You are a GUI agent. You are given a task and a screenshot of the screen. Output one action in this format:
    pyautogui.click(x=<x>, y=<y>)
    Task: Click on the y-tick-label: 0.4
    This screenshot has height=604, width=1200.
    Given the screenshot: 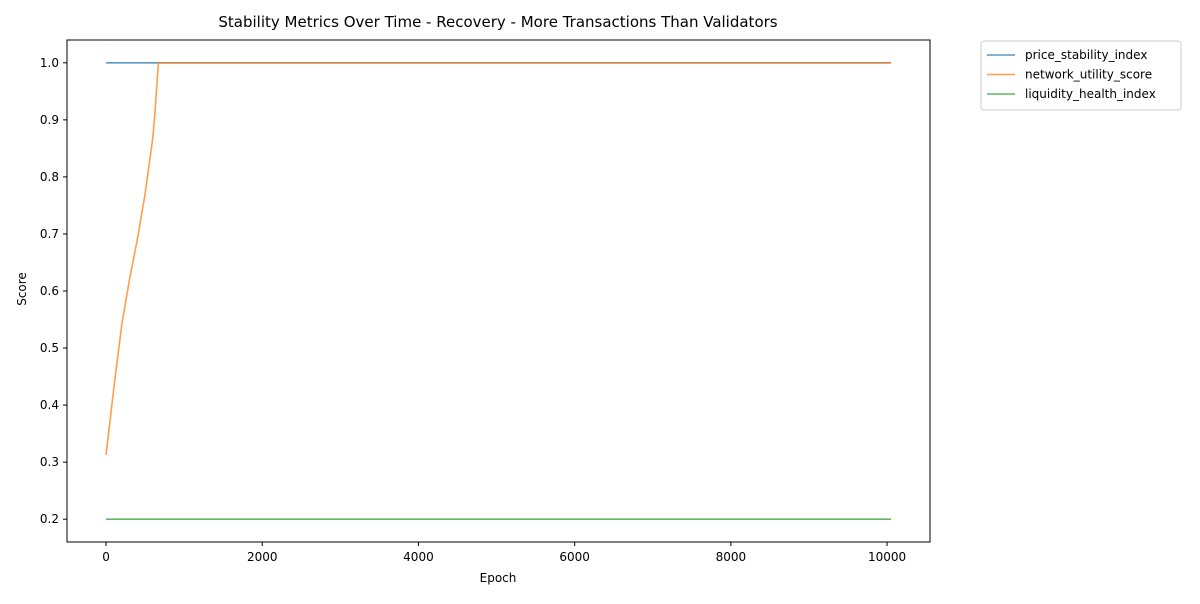 What is the action you would take?
    pyautogui.click(x=49, y=405)
    